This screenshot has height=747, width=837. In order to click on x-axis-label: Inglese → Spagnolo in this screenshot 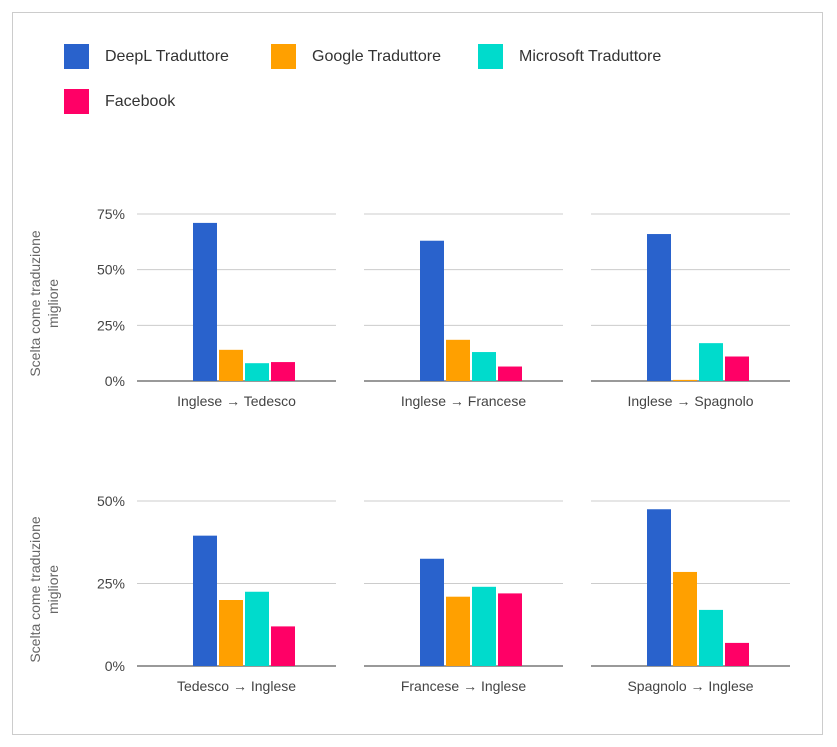, I will do `click(690, 401)`.